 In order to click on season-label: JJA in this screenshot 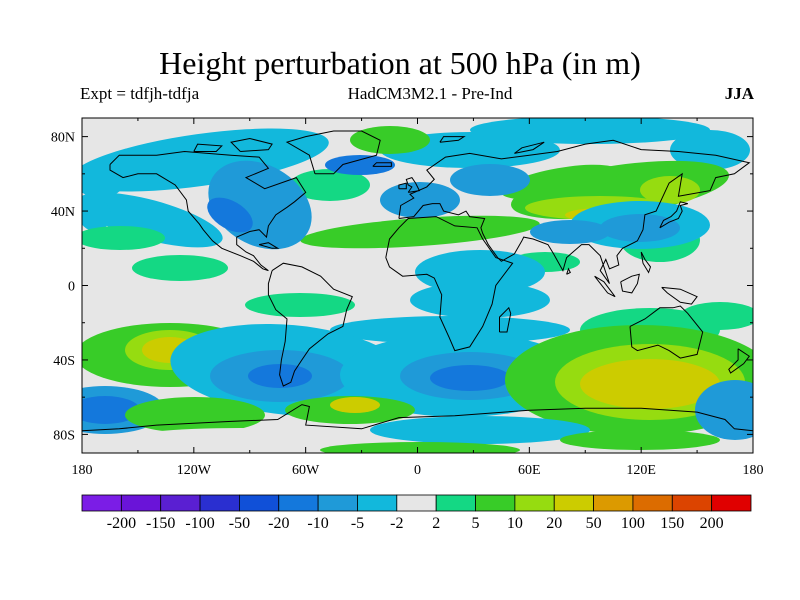, I will do `click(739, 93)`.